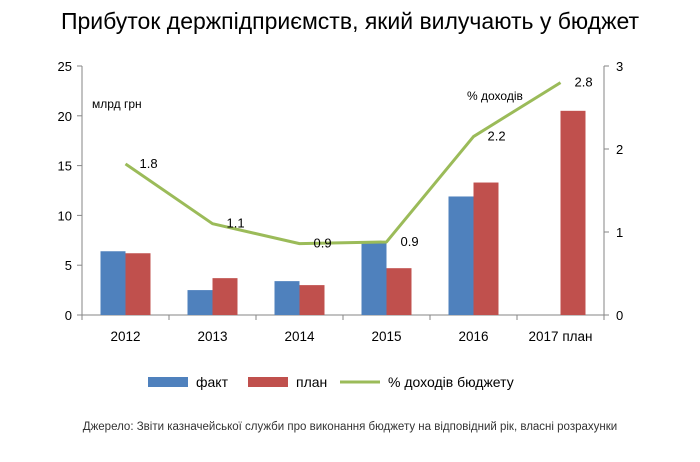  Describe the element at coordinates (168, 382) in the screenshot. I see `legend-swatch-факт` at that location.